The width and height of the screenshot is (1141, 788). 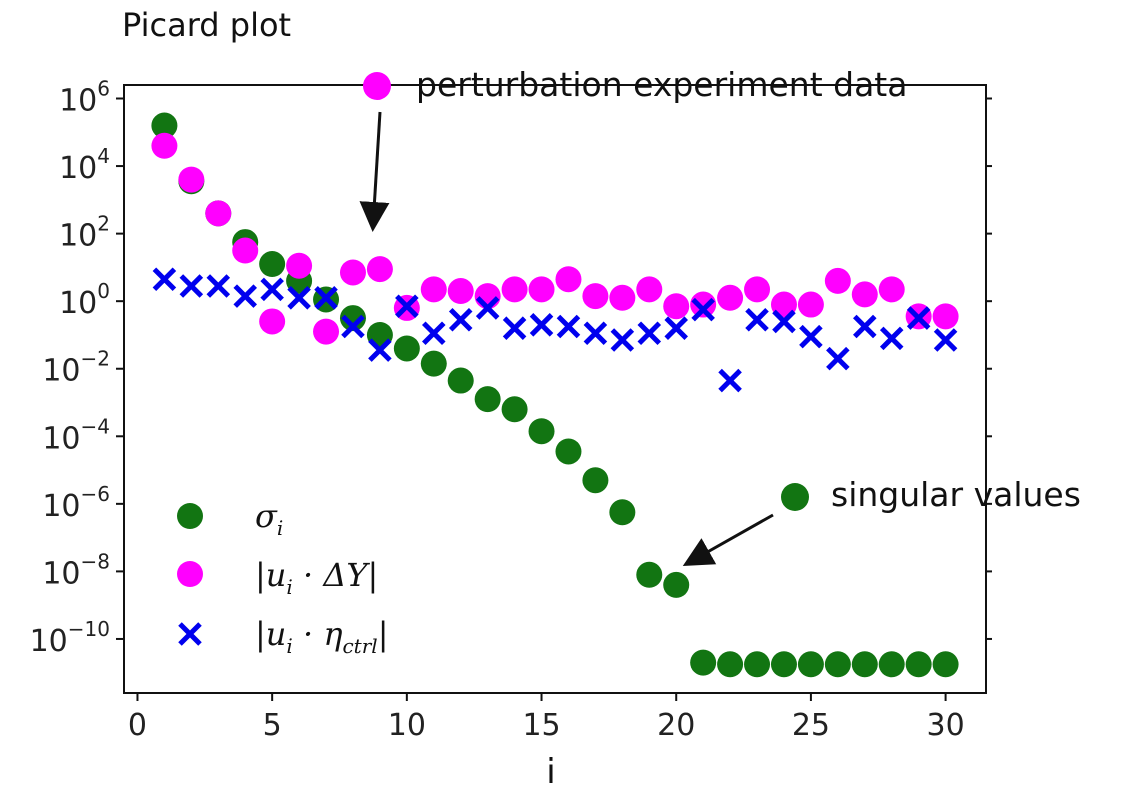 What do you see at coordinates (282, 577) in the screenshot?
I see `legend: σi |ui · ΔY| |ui · ηctrl|` at bounding box center [282, 577].